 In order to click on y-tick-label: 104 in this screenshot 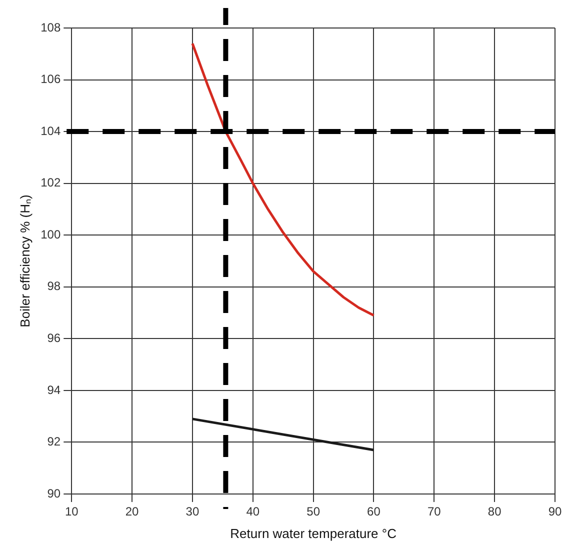, I will do `click(50, 131)`.